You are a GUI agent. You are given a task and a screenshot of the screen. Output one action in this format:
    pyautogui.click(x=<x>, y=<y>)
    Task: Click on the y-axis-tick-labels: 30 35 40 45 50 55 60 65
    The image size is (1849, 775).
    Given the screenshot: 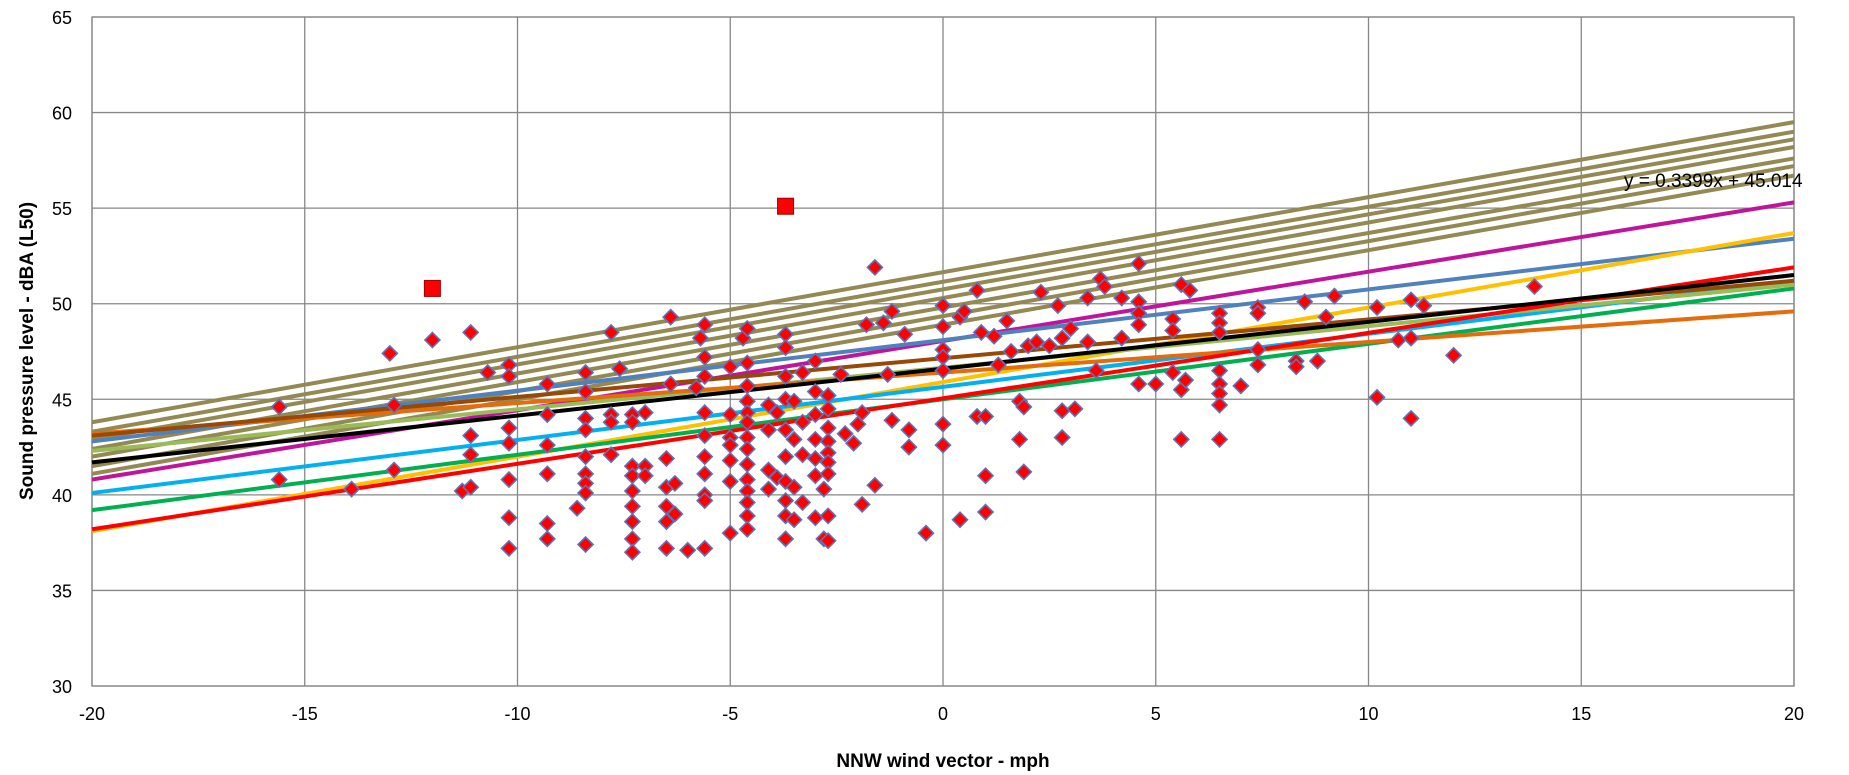 What is the action you would take?
    pyautogui.click(x=62, y=352)
    